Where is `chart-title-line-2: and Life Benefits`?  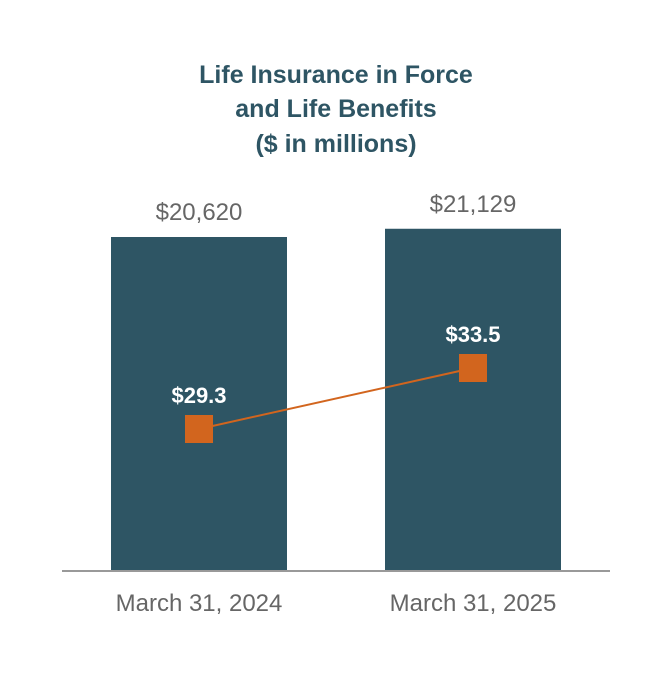
chart-title-line-2: and Life Benefits is located at coordinates (335, 109).